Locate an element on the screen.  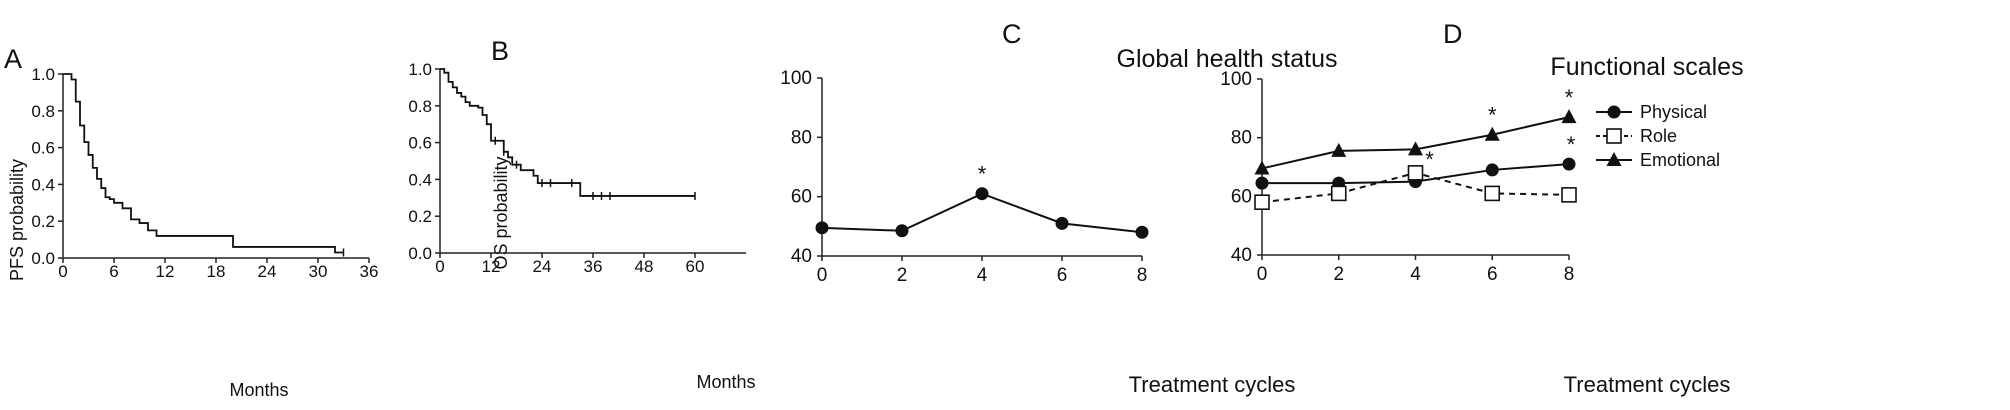
panel-c-x-tick-label: 6 is located at coordinates (1062, 275).